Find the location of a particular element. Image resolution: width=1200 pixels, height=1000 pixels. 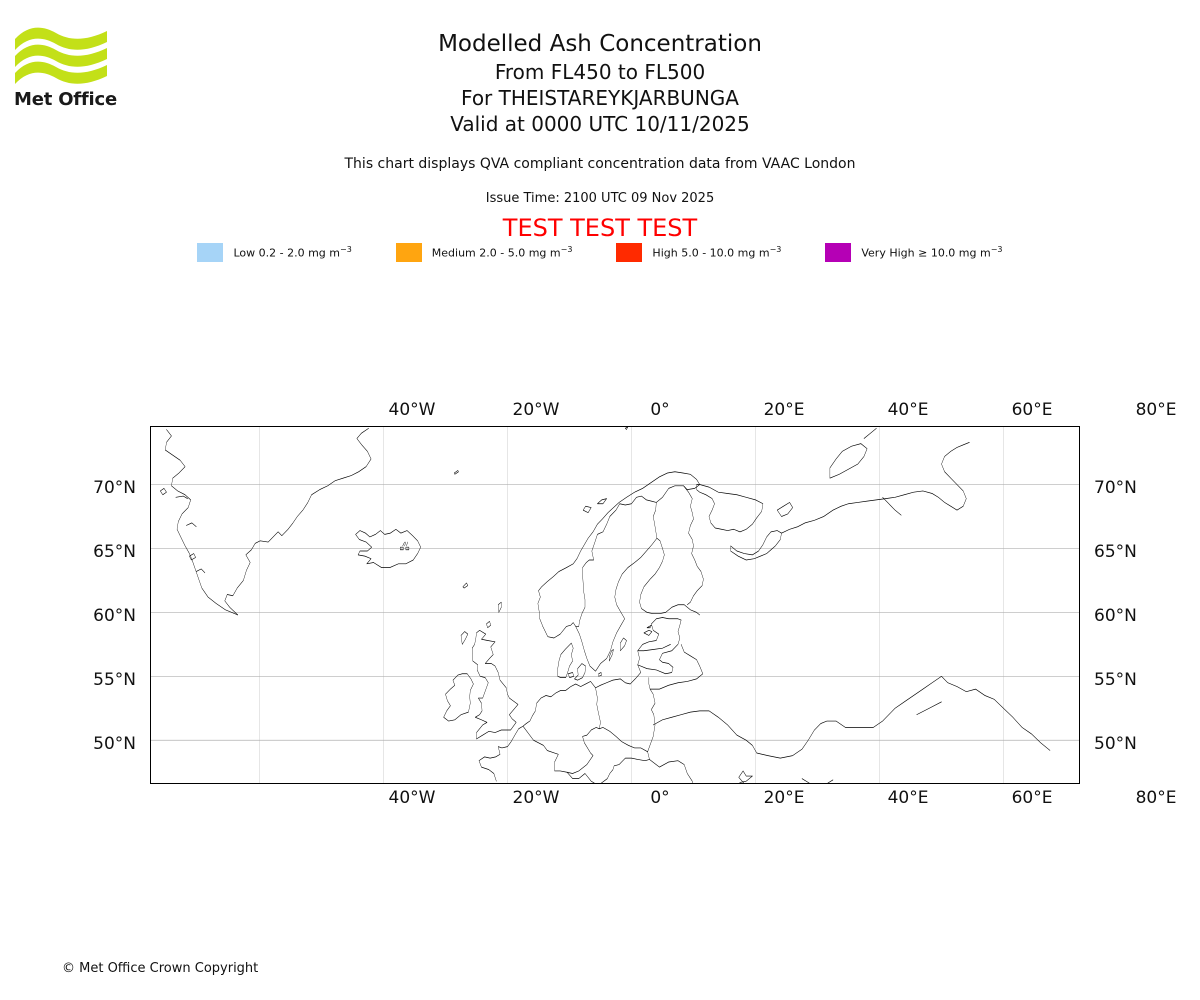

legend-swatch-very-high is located at coordinates (838, 252).